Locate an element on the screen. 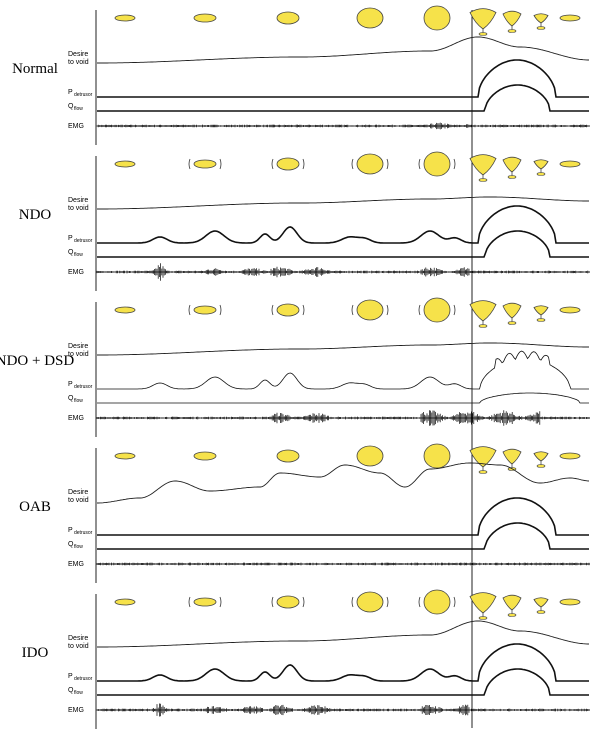 This screenshot has height=731, width=602. row-label: IDO is located at coordinates (35, 653).